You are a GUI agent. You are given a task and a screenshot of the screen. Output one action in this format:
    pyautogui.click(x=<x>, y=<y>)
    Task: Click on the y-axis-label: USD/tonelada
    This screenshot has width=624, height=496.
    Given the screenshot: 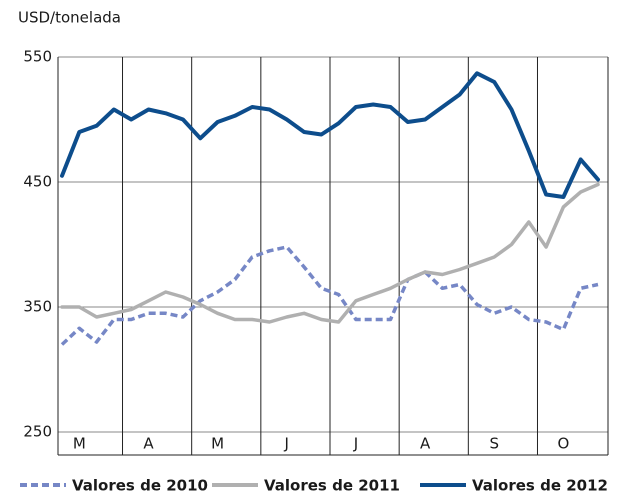 What is the action you would take?
    pyautogui.click(x=69, y=18)
    